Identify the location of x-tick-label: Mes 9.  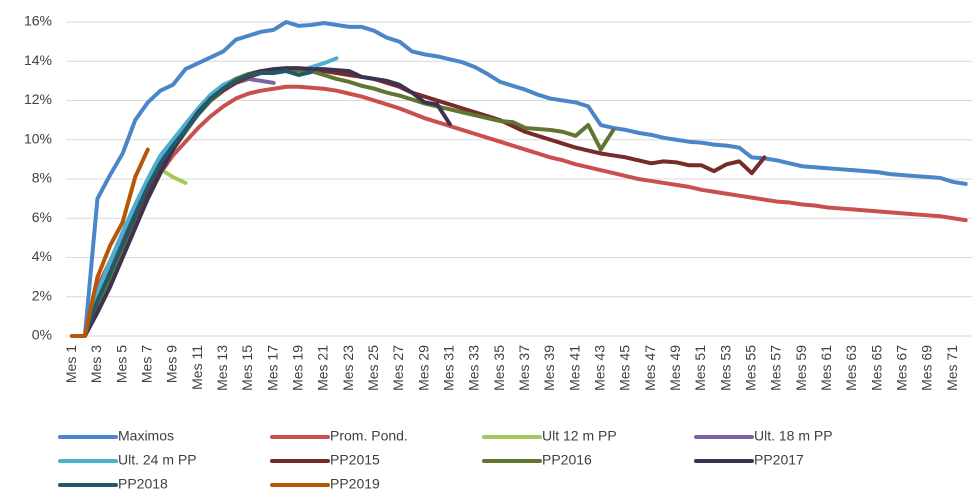
(172, 364).